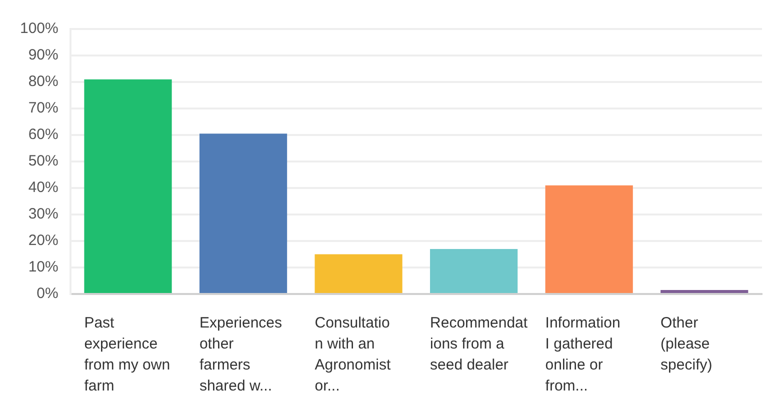 The image size is (776, 402). What do you see at coordinates (43, 267) in the screenshot?
I see `y-tick-label: 10%` at bounding box center [43, 267].